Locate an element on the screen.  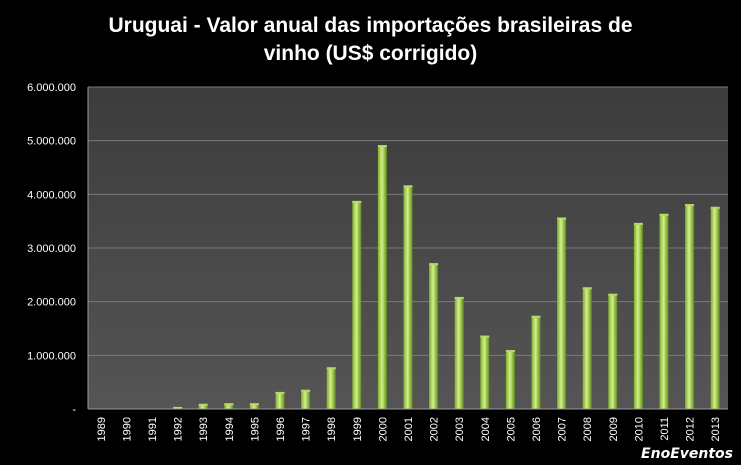
bar-top-1995 is located at coordinates (254, 404).